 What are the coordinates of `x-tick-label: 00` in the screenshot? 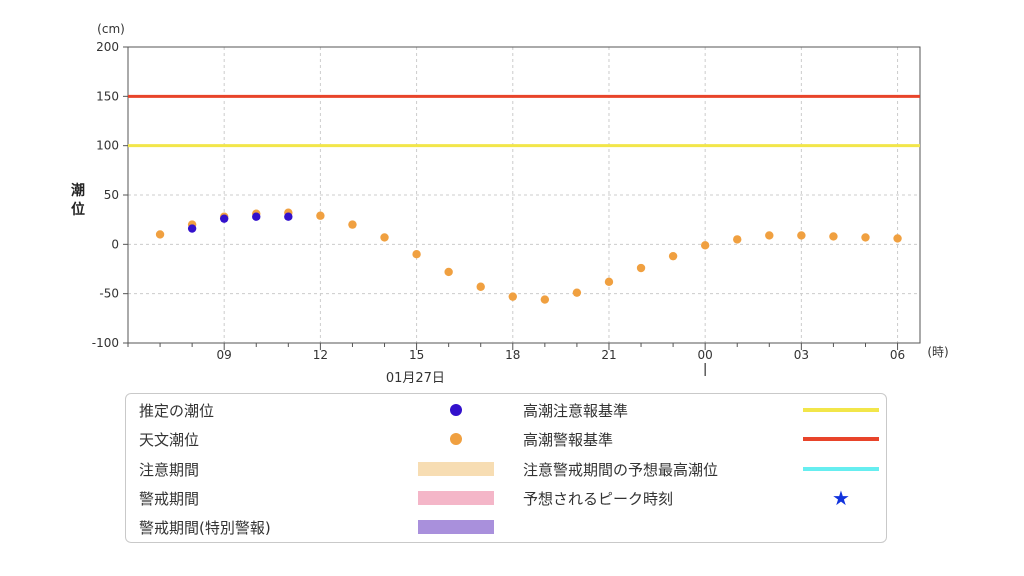 It's located at (705, 355).